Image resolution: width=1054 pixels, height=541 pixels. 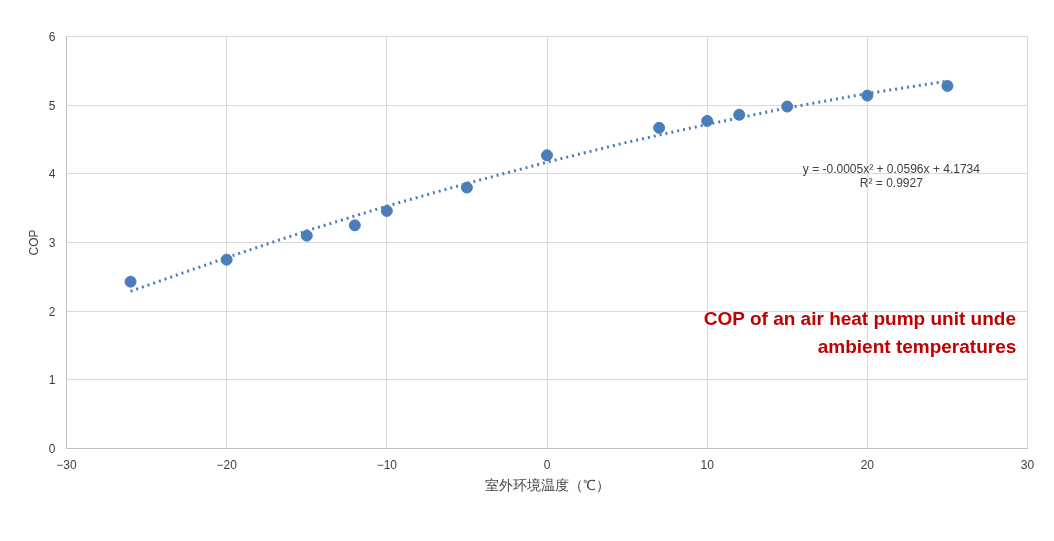 I want to click on x-tick-label: 10, so click(x=707, y=464).